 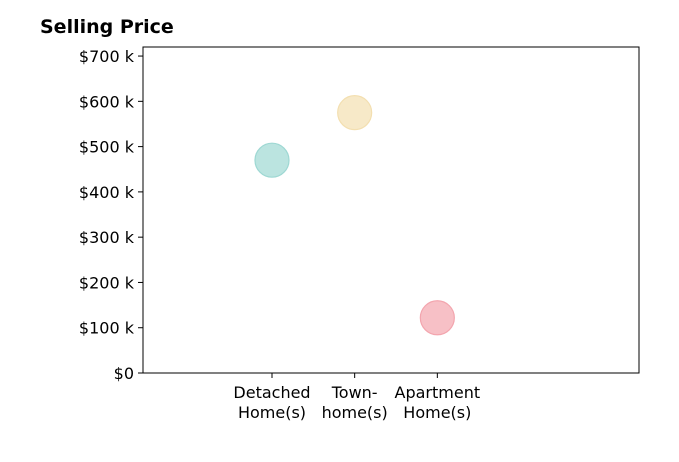 I want to click on x-tick-label: Apartment Home(s), so click(x=438, y=402).